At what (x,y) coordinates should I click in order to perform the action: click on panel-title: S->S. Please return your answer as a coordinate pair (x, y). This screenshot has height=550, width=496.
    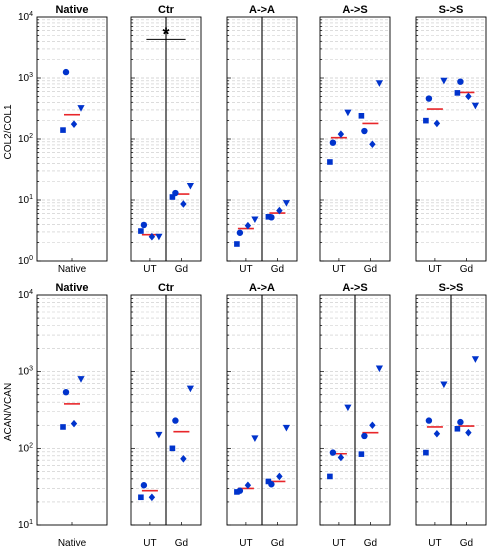
    Looking at the image, I should click on (451, 288).